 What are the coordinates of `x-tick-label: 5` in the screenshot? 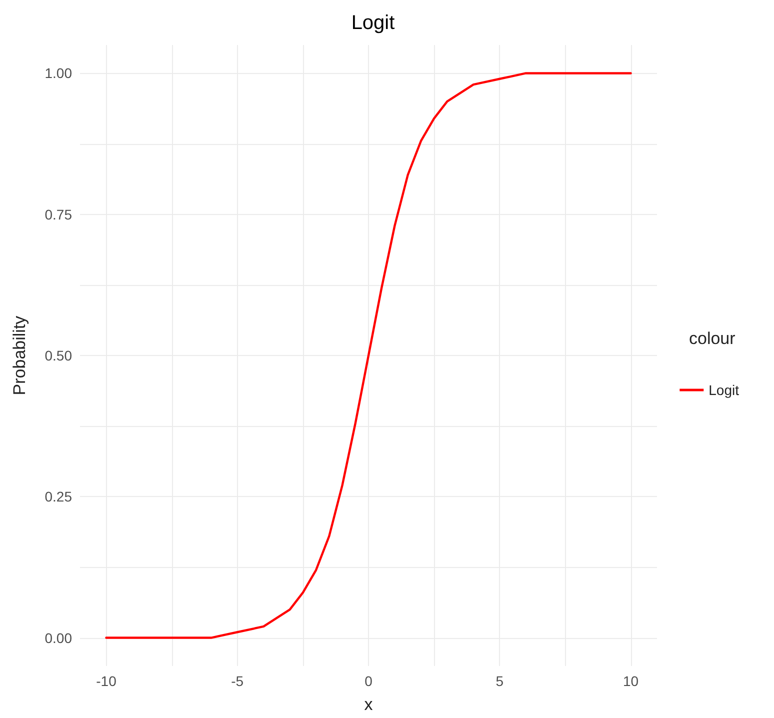 It's located at (500, 681).